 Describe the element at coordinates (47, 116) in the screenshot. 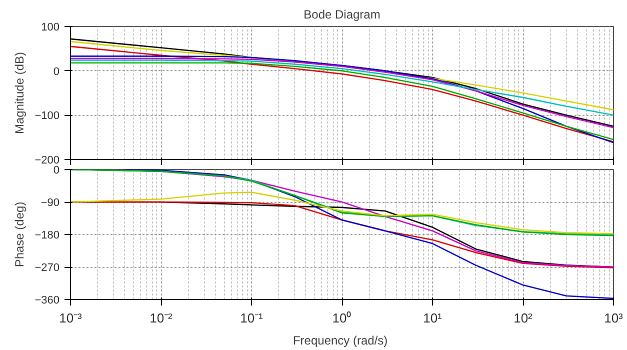

I see `y-tick-label: −100` at that location.